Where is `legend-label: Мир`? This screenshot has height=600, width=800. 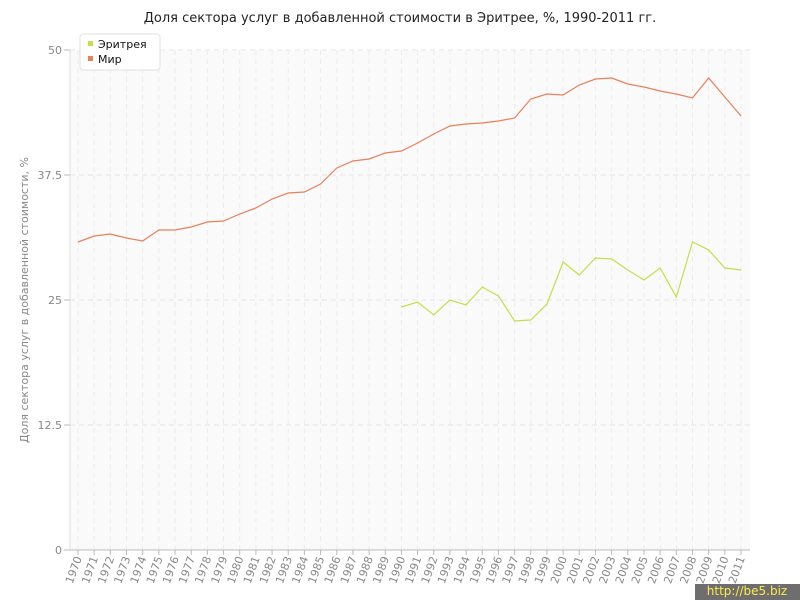 legend-label: Мир is located at coordinates (110, 59).